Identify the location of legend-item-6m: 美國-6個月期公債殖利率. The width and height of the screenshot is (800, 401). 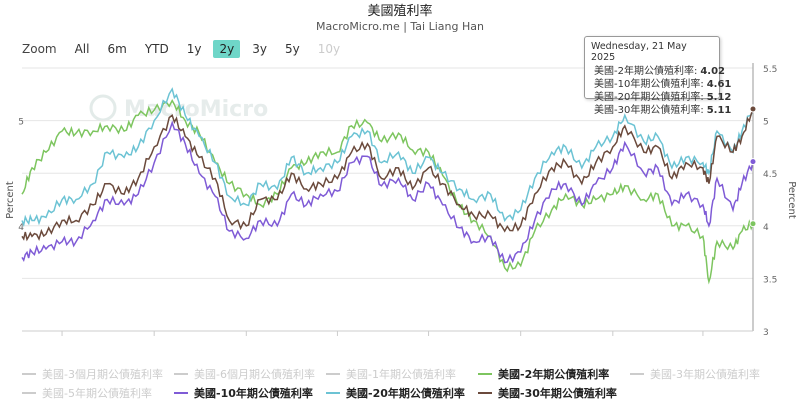
(244, 374).